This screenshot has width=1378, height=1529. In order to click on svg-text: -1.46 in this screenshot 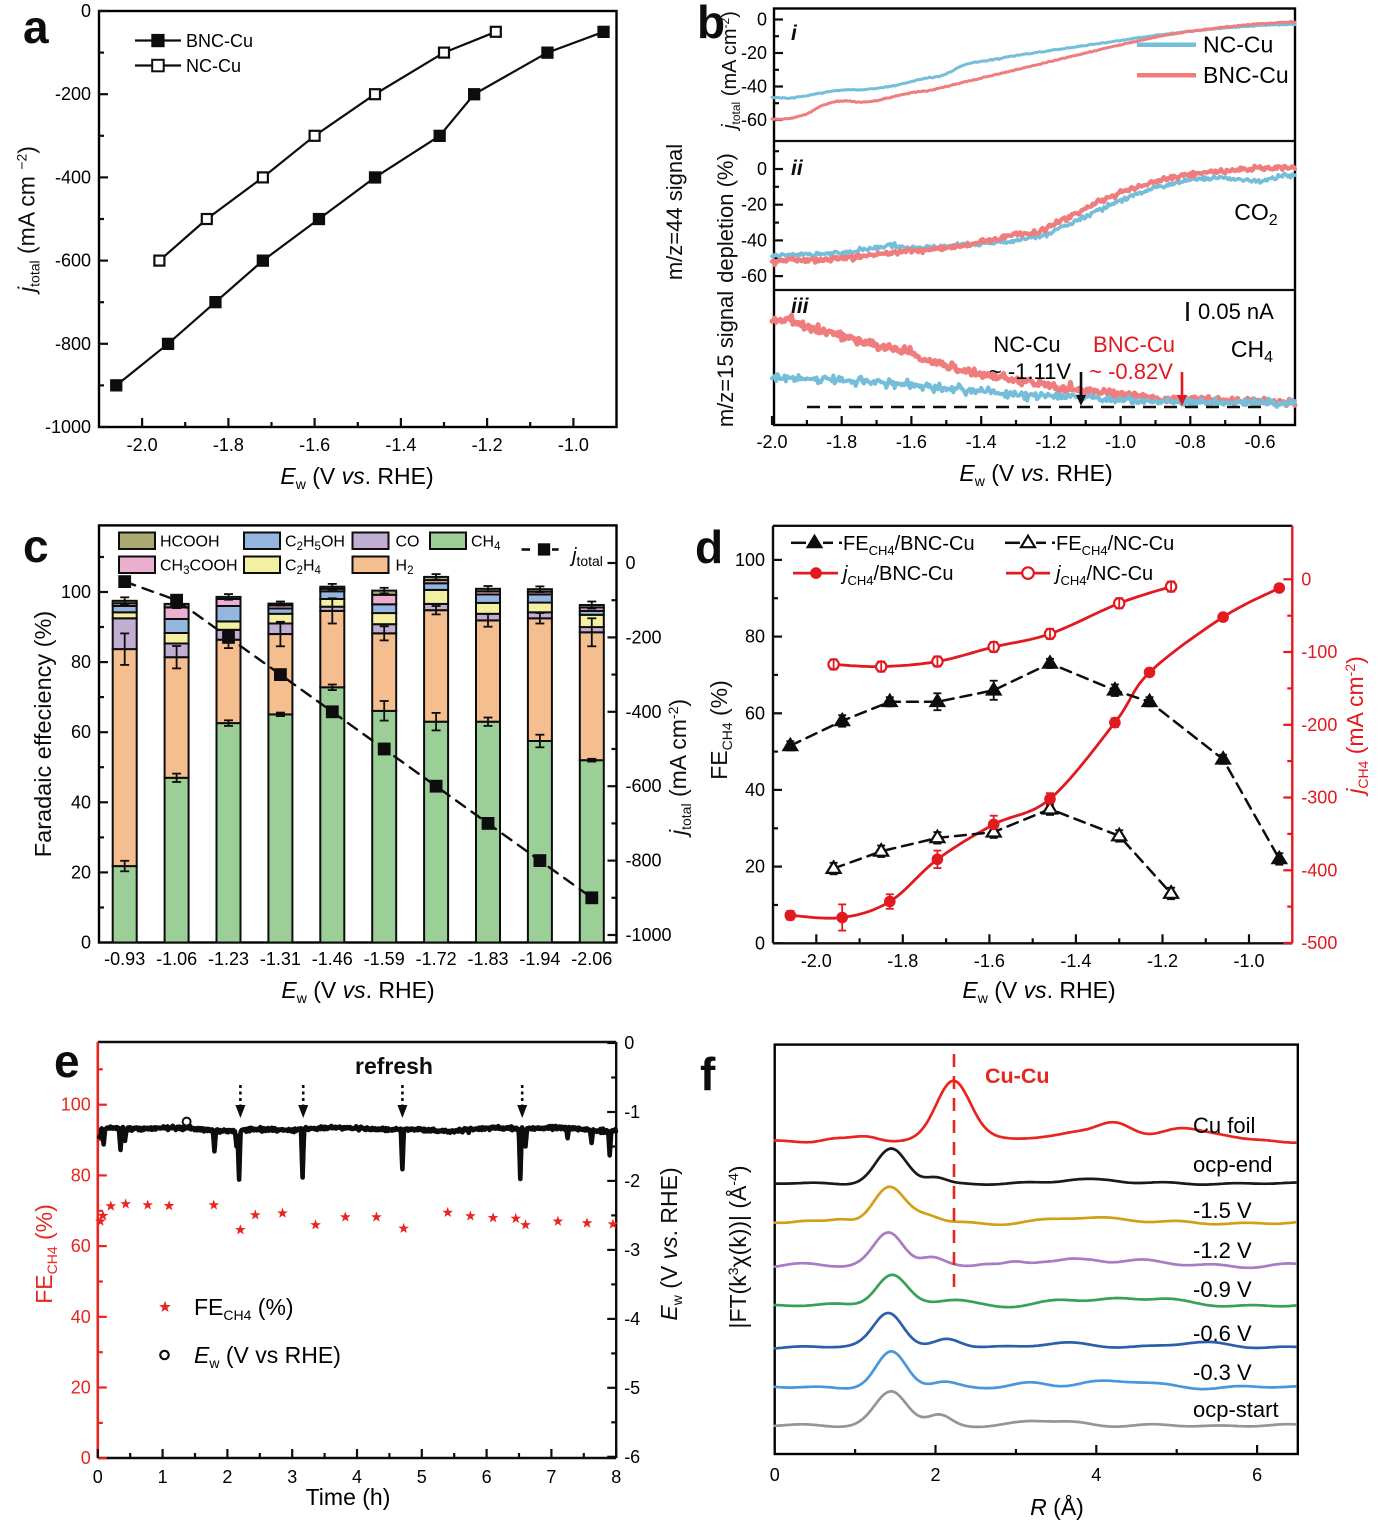, I will do `click(332, 959)`.